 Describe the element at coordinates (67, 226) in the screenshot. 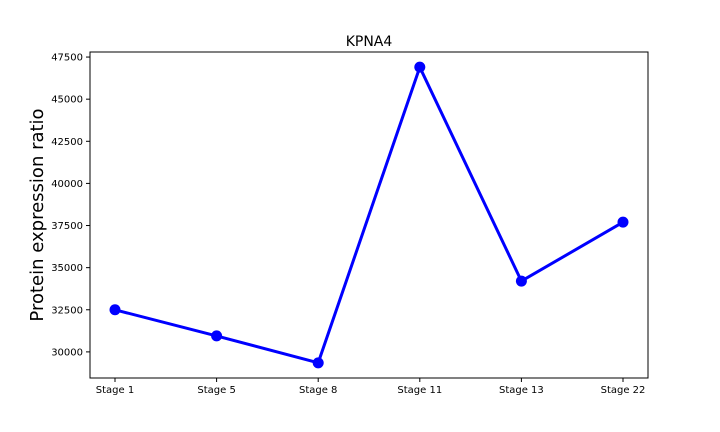

I see `y-tick-label: 37500` at that location.